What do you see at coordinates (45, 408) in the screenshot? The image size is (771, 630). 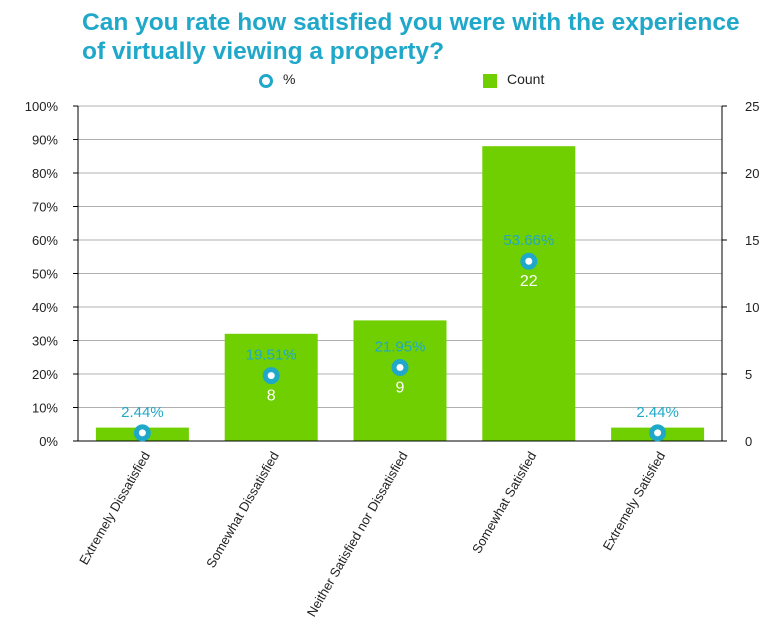 I see `left-axis-tick-label: 10%` at bounding box center [45, 408].